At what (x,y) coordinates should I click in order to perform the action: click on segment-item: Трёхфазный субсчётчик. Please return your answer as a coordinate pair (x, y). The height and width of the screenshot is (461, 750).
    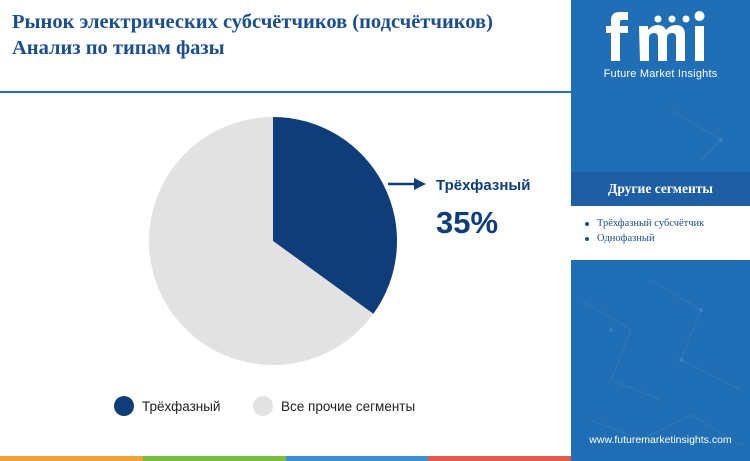
    Looking at the image, I should click on (664, 223).